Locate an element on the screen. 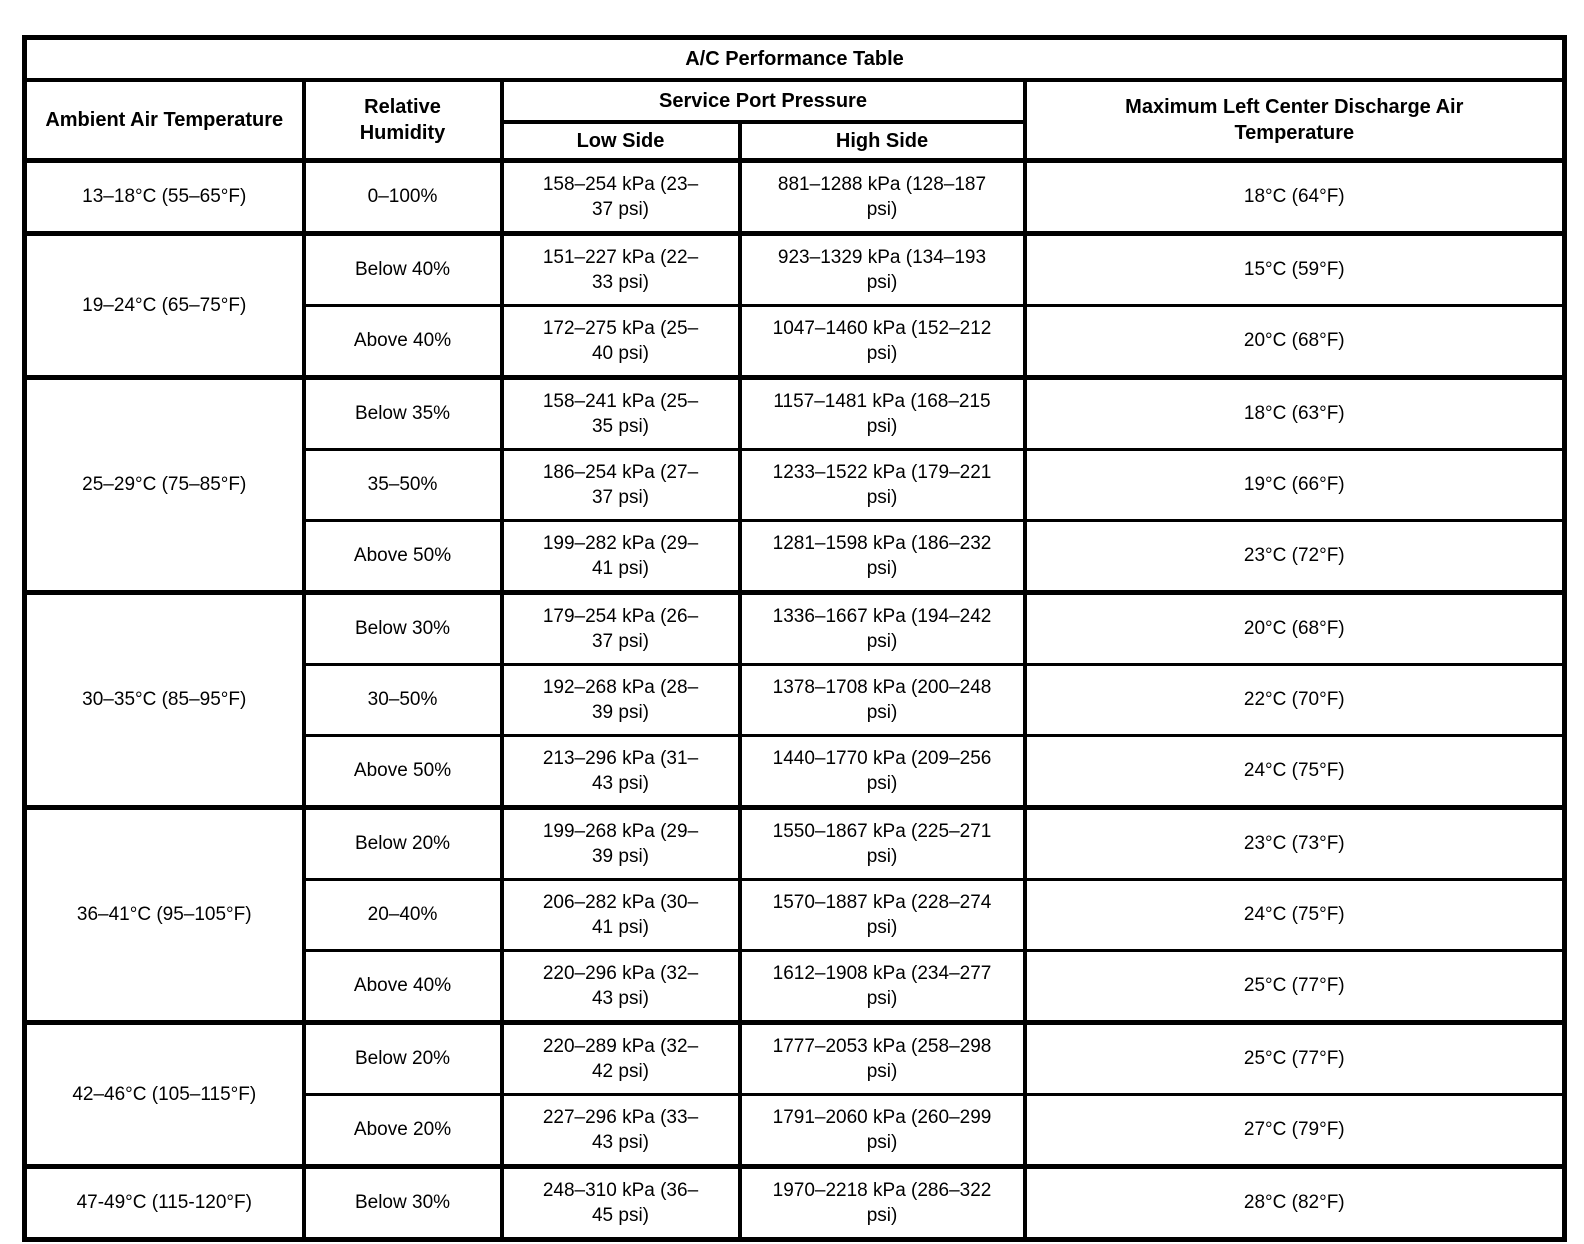 This screenshot has height=1244, width=1584. header-row-2: Low Side High Side is located at coordinates (795, 141).